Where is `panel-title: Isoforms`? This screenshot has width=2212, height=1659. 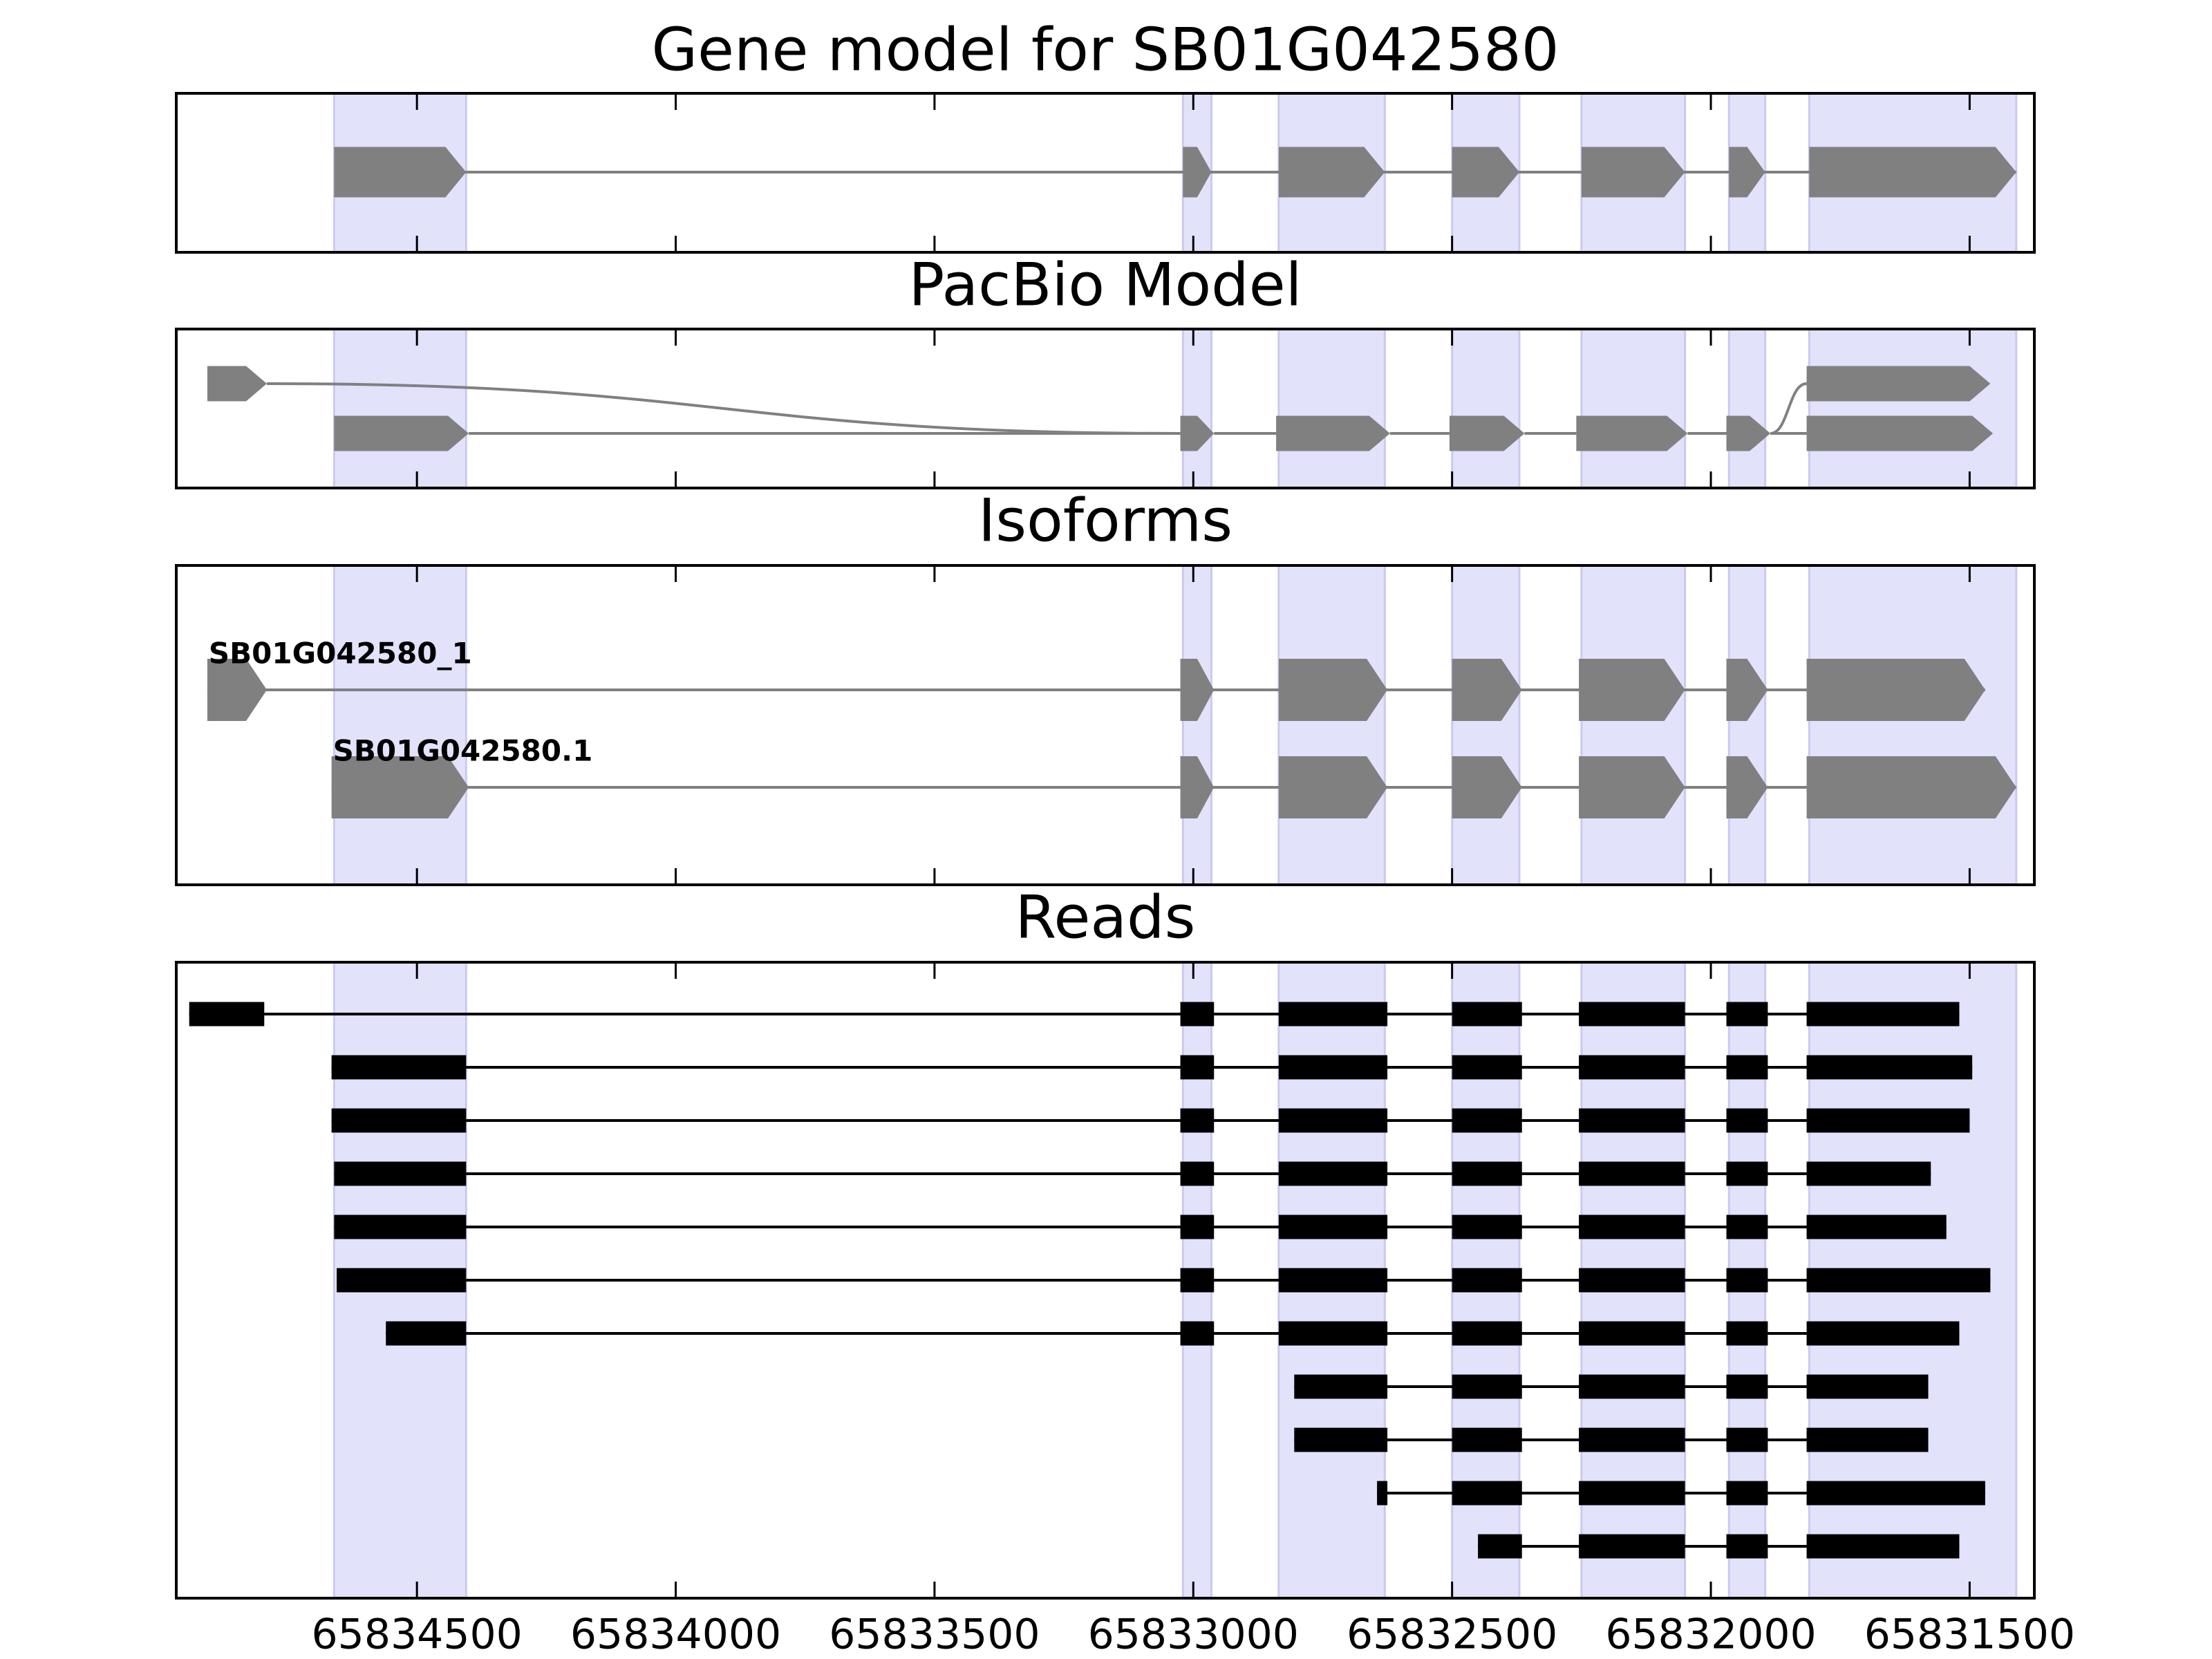 panel-title: Isoforms is located at coordinates (1105, 520).